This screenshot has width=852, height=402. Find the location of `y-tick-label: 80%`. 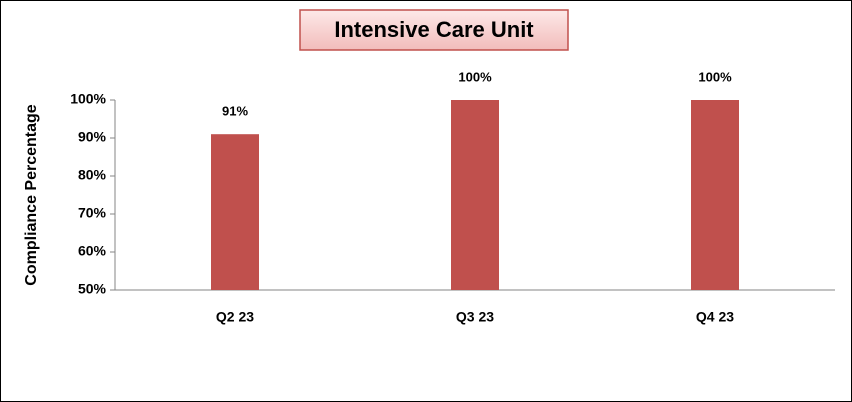

y-tick-label: 80% is located at coordinates (92, 175).